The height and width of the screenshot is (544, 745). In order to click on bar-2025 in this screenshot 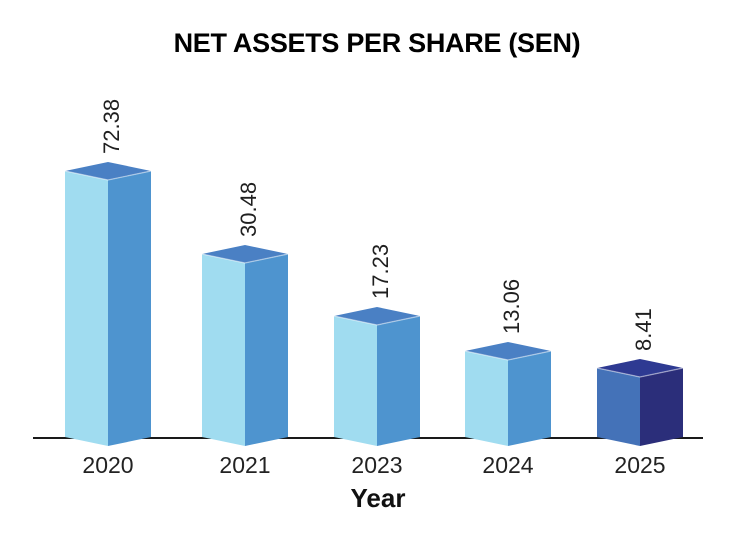, I will do `click(640, 402)`.